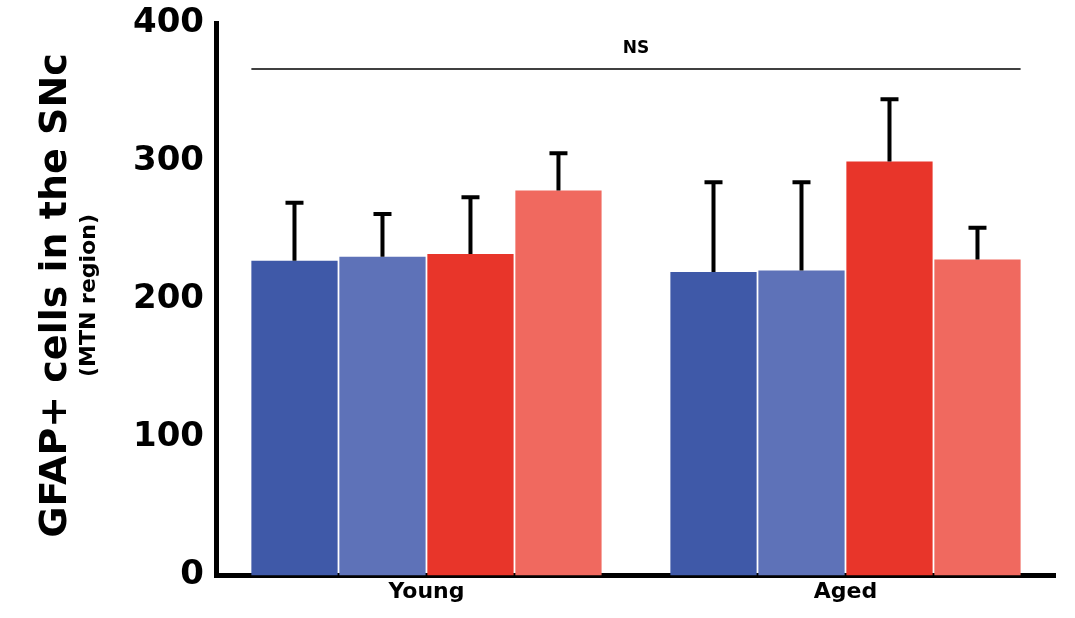 This screenshot has height=618, width=1075. Describe the element at coordinates (636, 46) in the screenshot. I see `ref-line-label: NS` at that location.